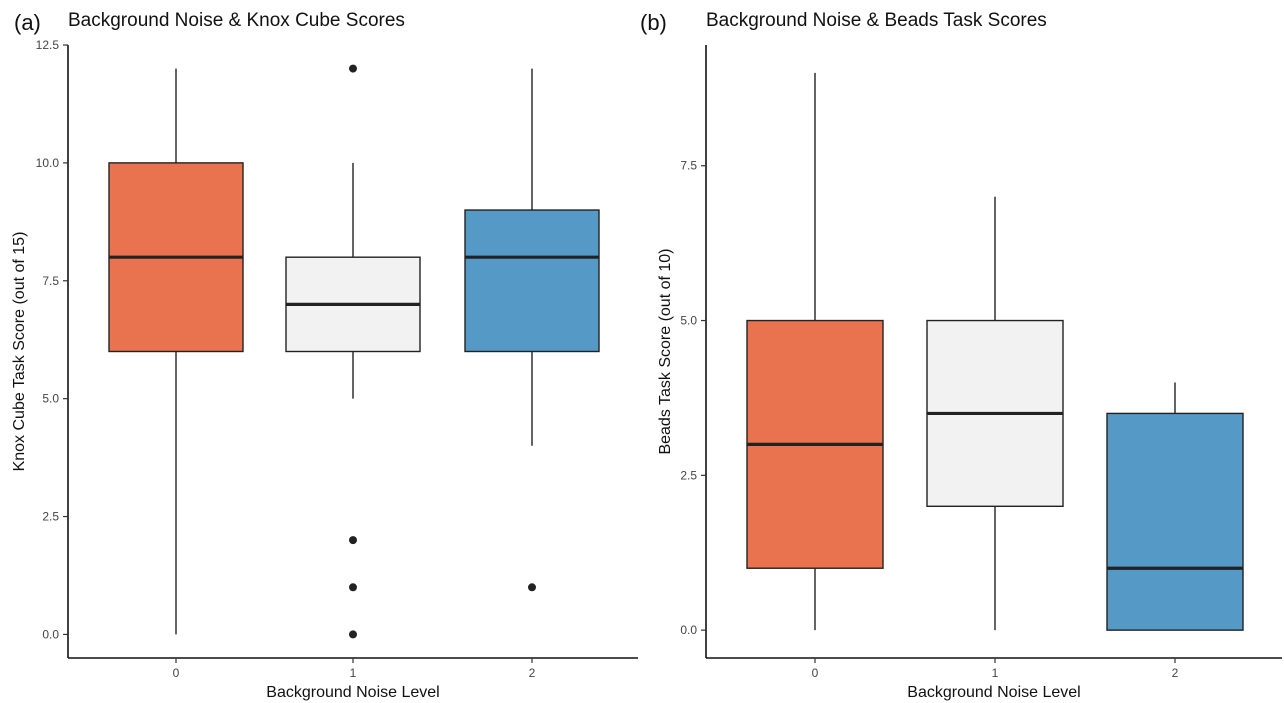  I want to click on panel-label: (b), so click(653, 22).